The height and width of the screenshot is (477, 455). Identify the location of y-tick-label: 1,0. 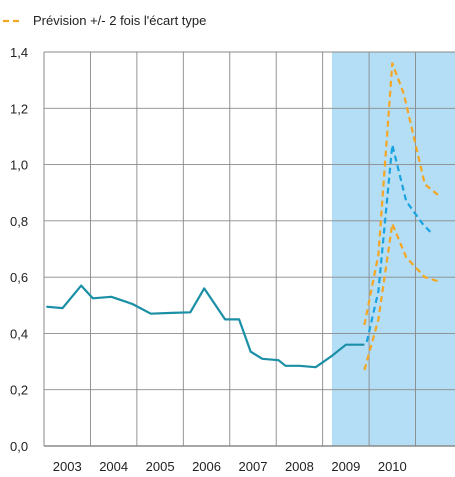
(19, 165).